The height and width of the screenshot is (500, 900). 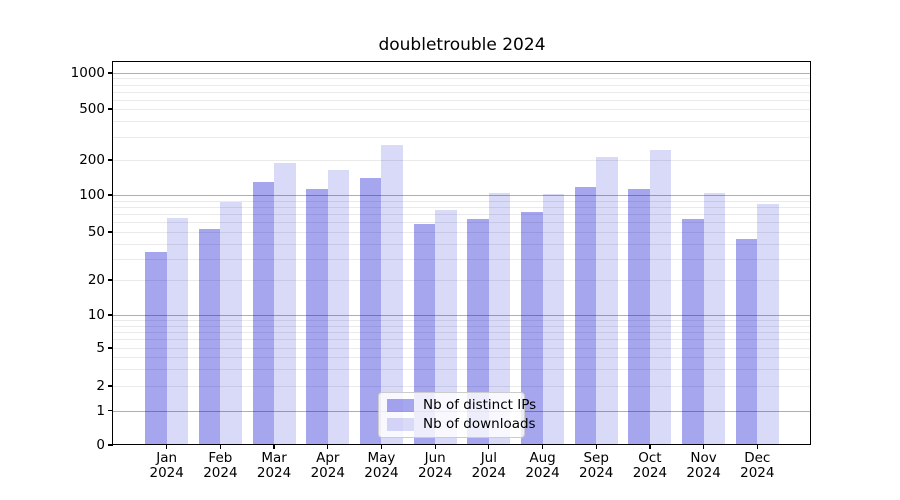 I want to click on bar-aug-downloads, so click(x=553, y=319).